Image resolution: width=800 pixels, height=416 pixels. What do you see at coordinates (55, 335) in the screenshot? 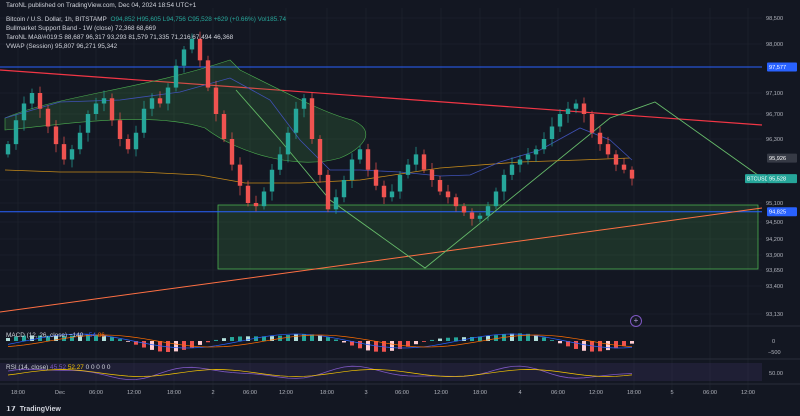
I see `macd-legend: MACD (12, 26, close) −140 −54 86` at bounding box center [55, 335].